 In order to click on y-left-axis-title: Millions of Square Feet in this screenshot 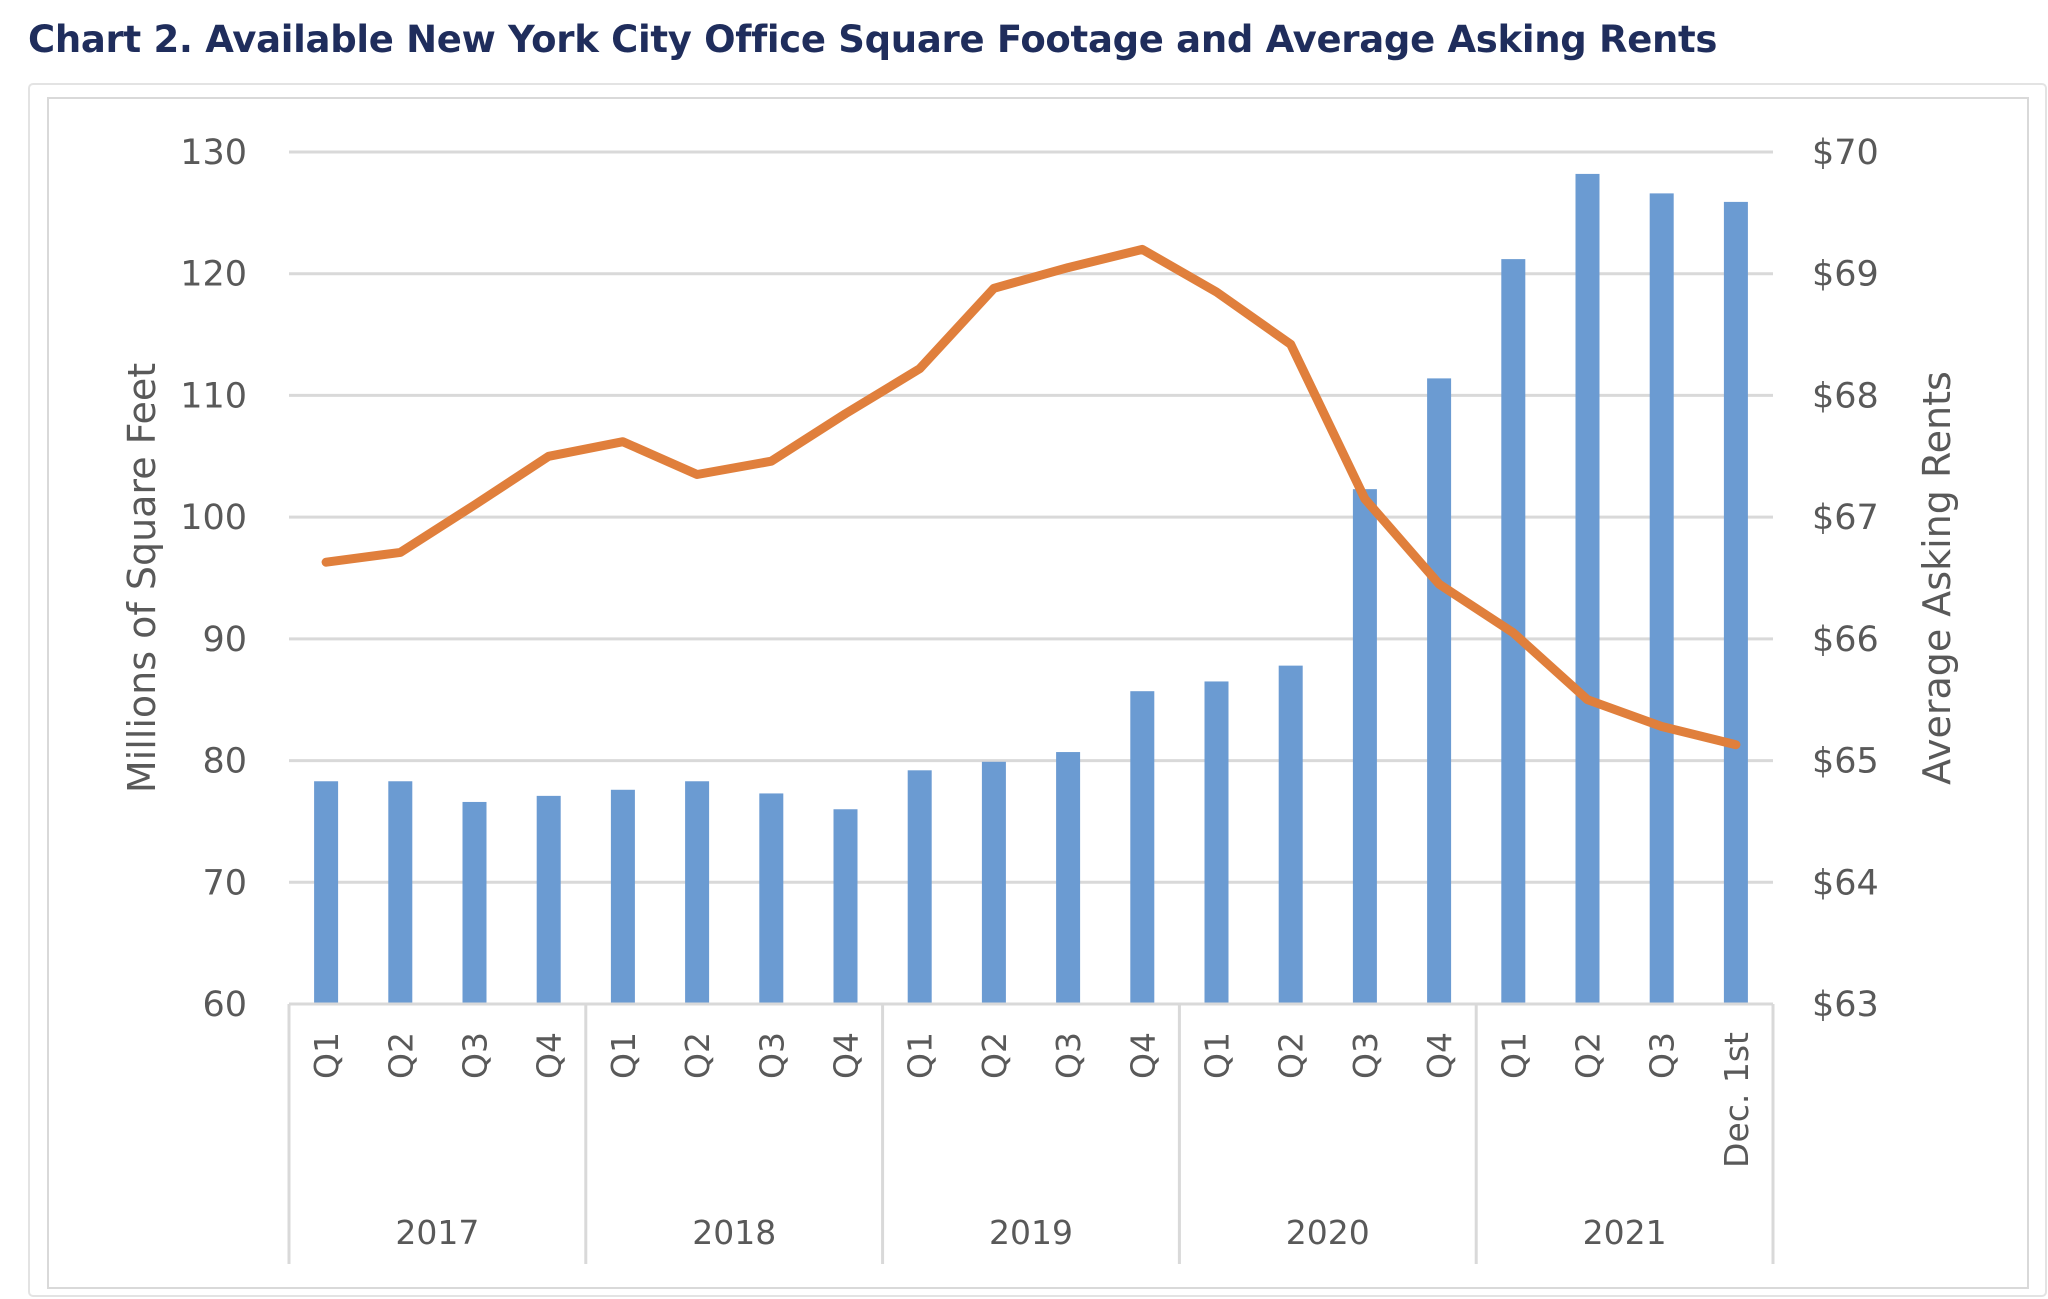, I will do `click(142, 578)`.